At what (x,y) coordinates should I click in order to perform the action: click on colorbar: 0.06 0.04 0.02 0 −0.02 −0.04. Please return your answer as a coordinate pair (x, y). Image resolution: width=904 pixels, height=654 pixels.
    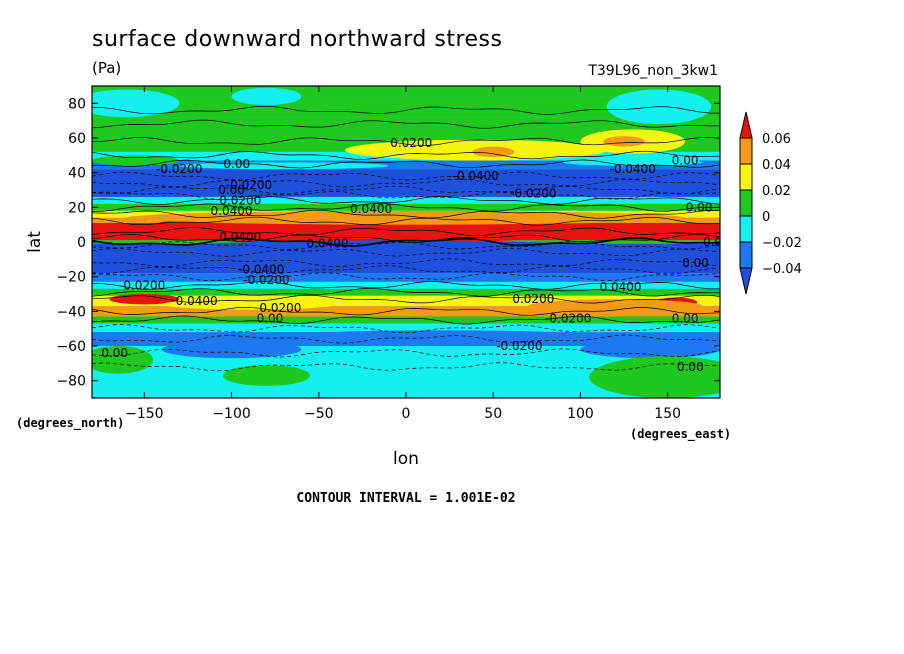
    Looking at the image, I should click on (770, 203).